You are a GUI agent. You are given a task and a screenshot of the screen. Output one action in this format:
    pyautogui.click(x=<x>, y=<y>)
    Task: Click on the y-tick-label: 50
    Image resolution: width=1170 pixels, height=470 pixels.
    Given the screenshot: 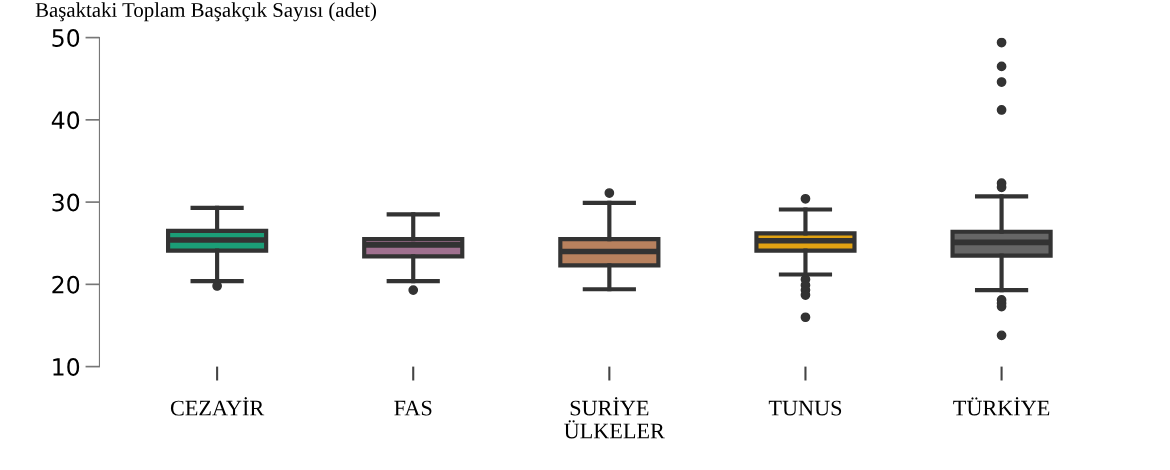 What is the action you would take?
    pyautogui.click(x=66, y=38)
    